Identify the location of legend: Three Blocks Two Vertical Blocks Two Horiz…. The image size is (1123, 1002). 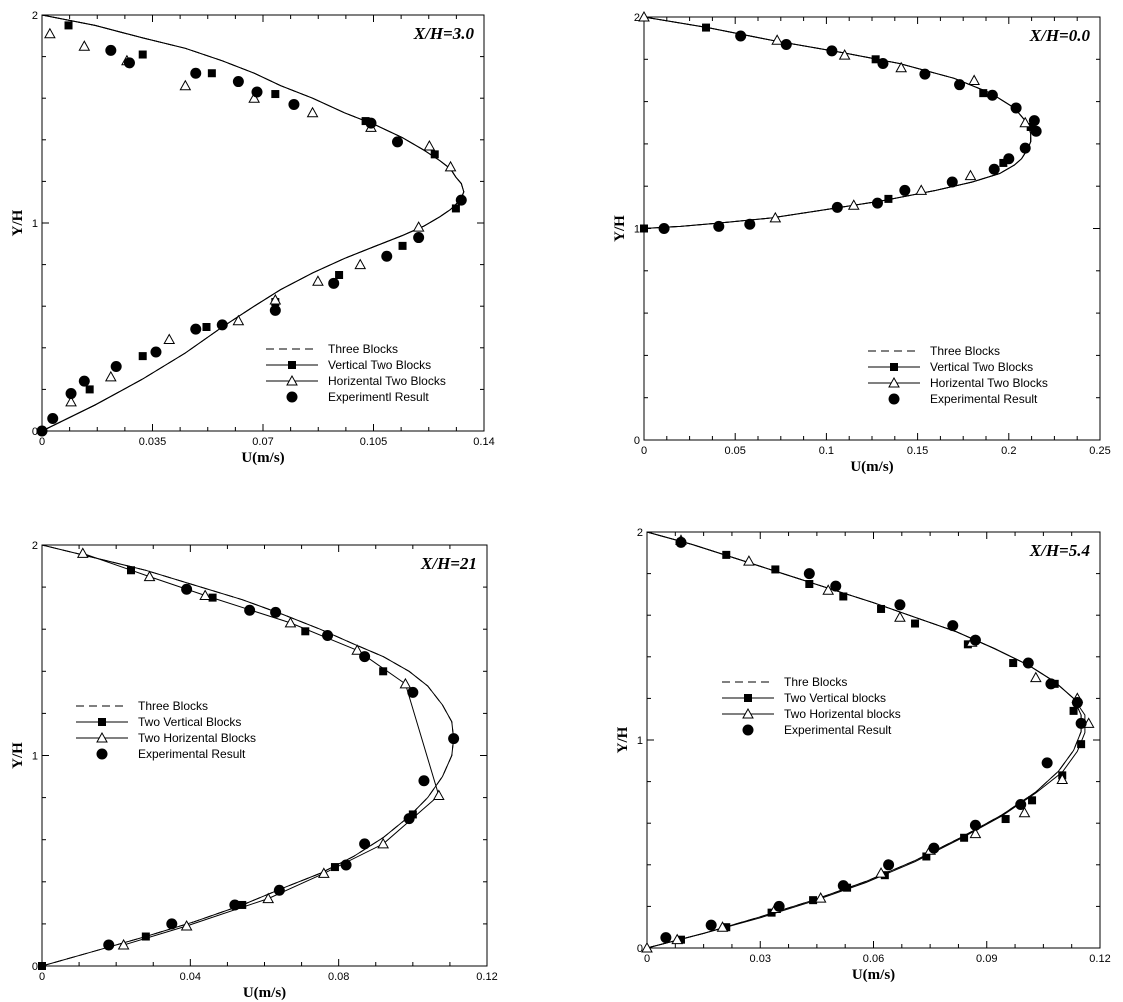
(166, 730).